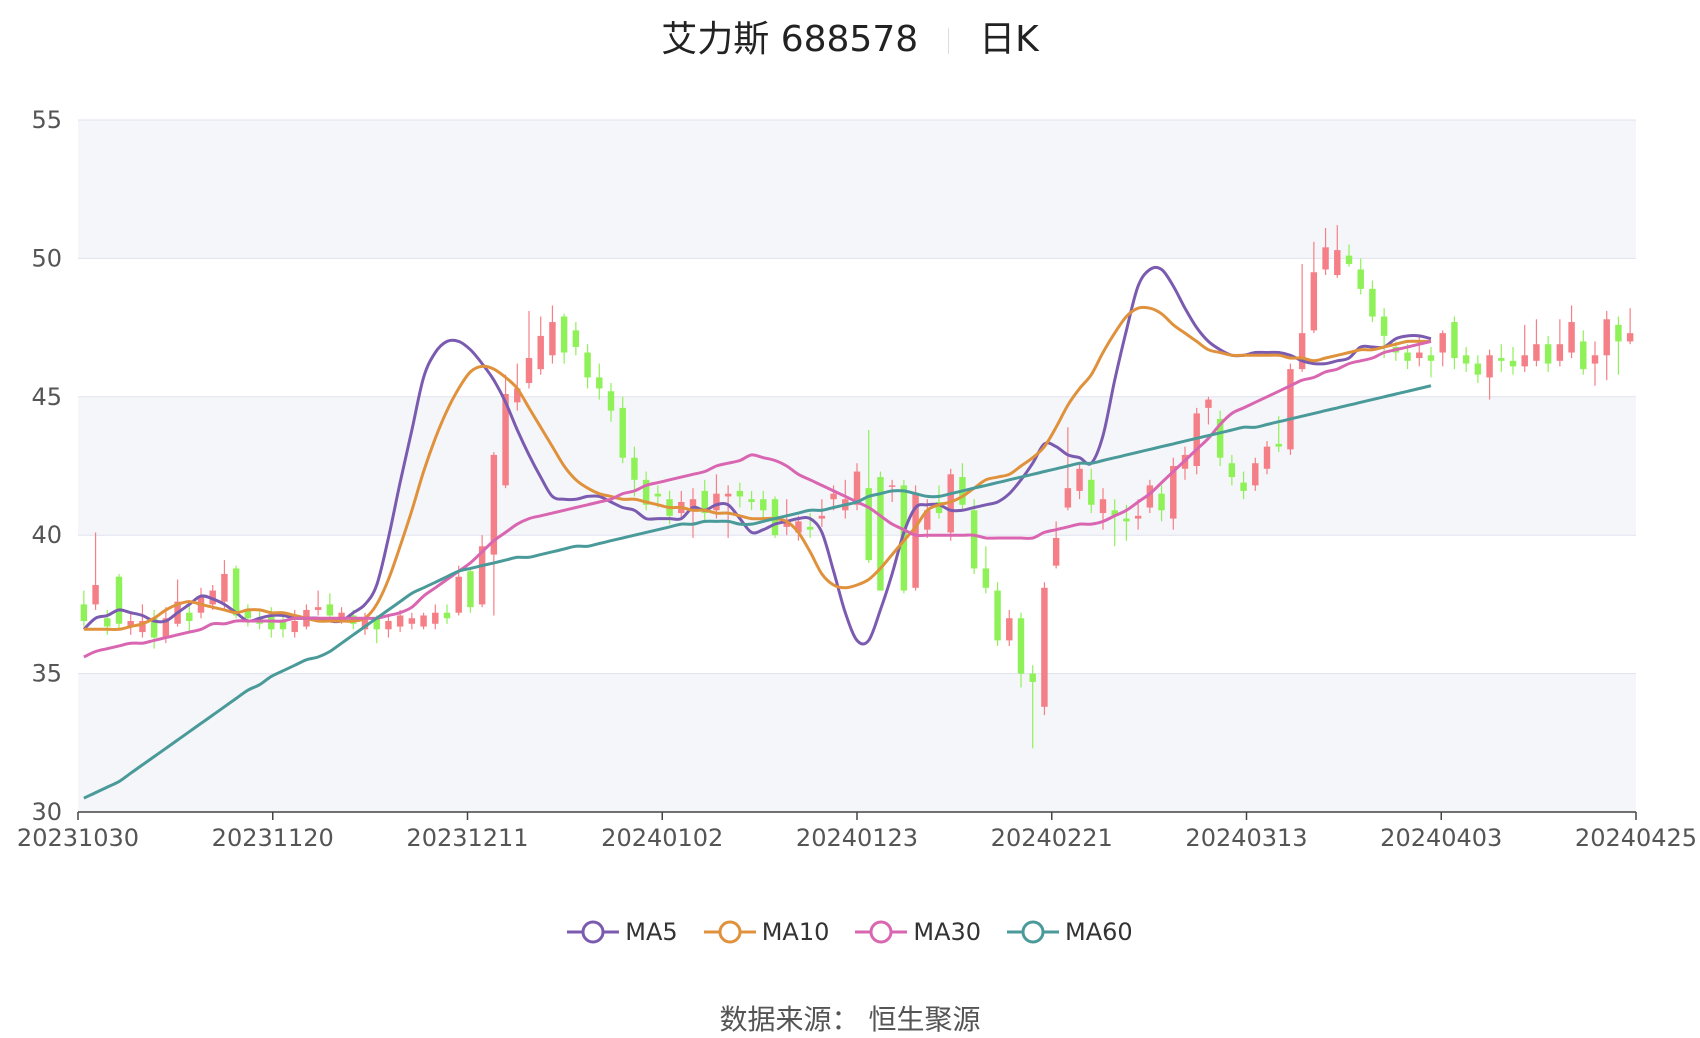 The width and height of the screenshot is (1700, 1038). I want to click on y-tick-label: 55, so click(46, 120).